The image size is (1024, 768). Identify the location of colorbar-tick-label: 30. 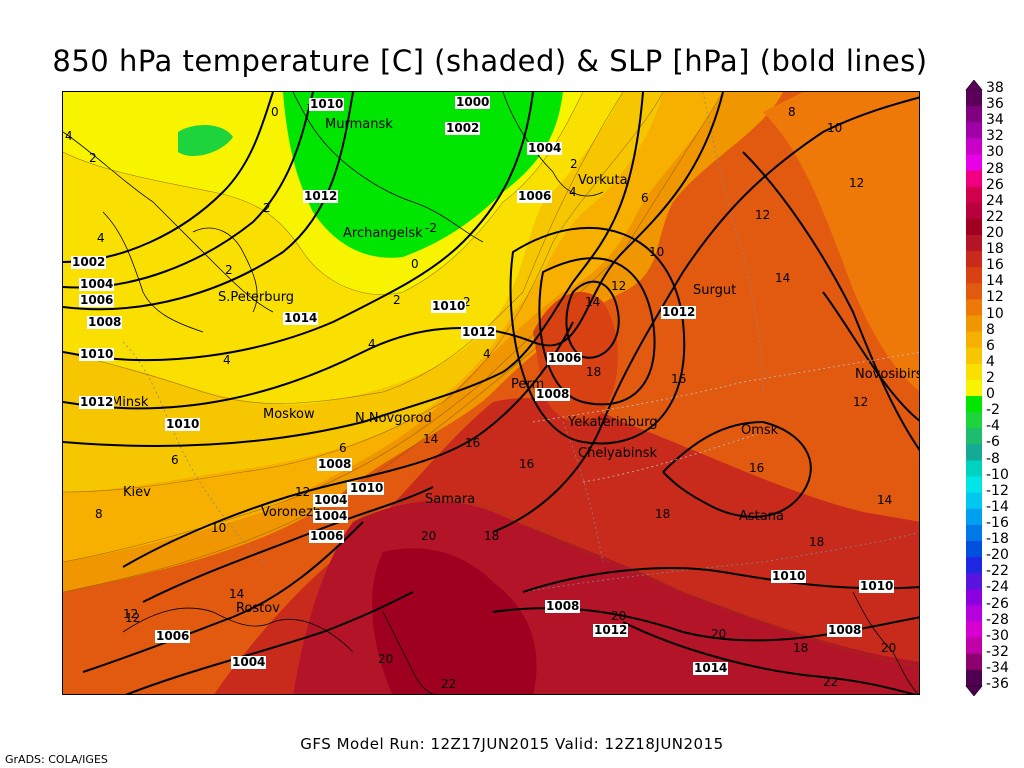
(995, 152).